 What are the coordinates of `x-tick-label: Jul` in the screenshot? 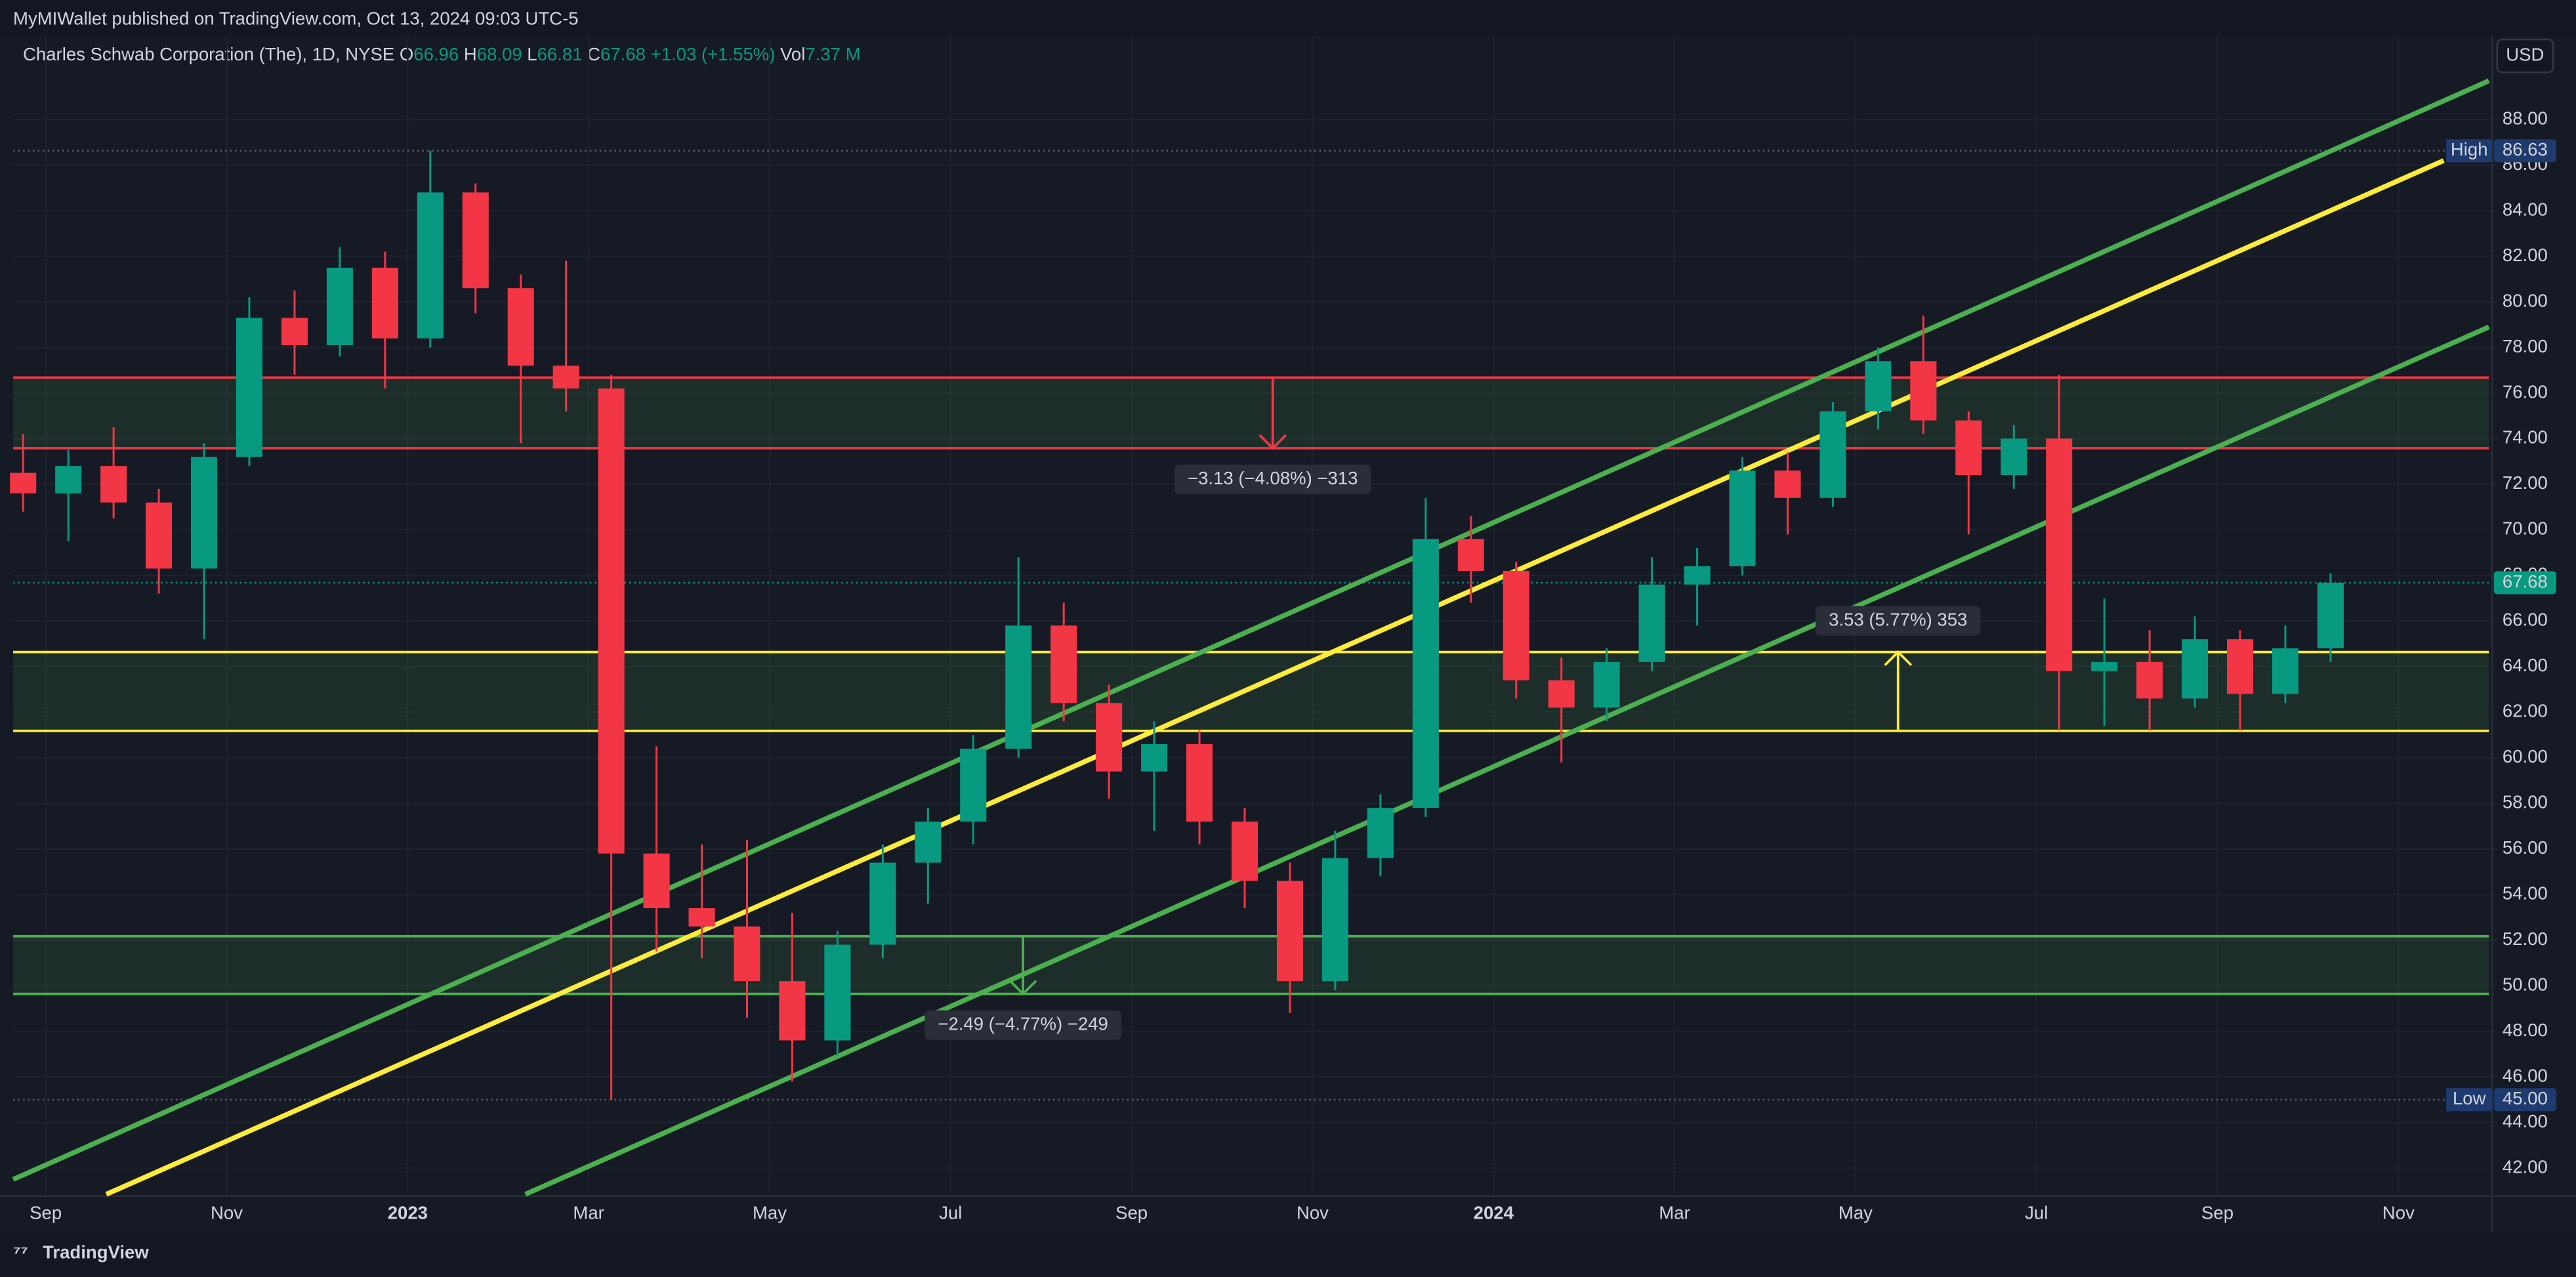 It's located at (2036, 1213).